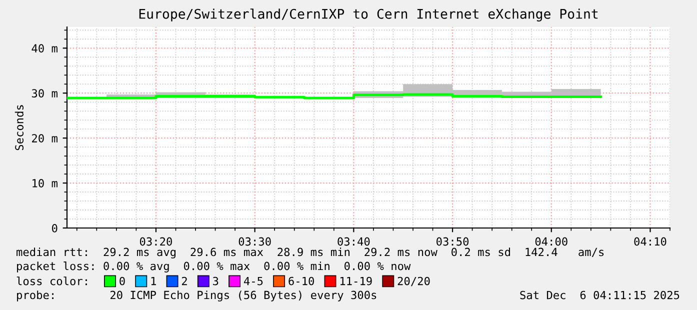 The image size is (697, 310). I want to click on legend-label: 2, so click(184, 281).